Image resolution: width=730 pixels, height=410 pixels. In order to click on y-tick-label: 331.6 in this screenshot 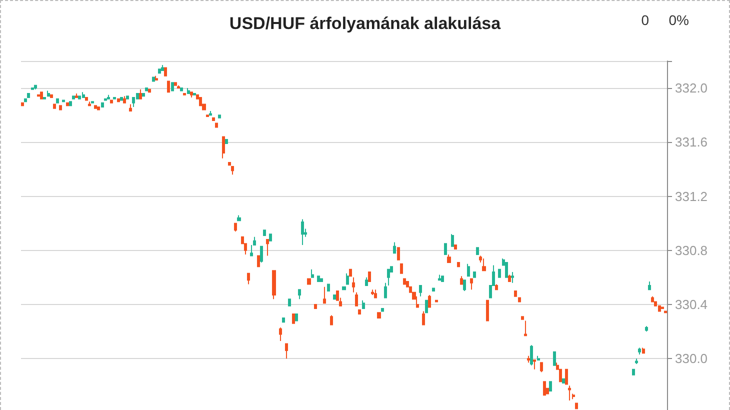, I will do `click(691, 142)`.